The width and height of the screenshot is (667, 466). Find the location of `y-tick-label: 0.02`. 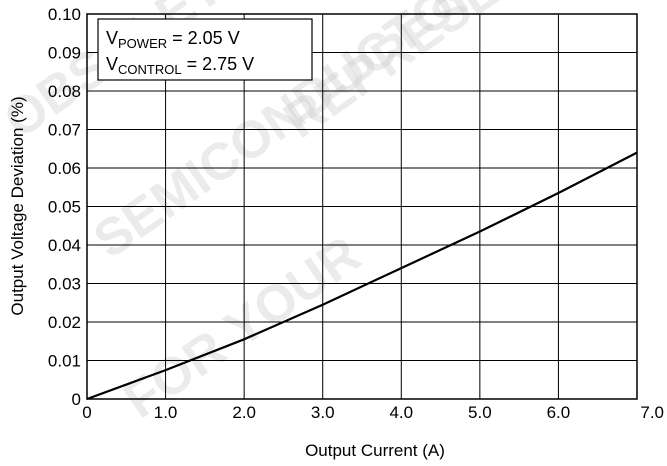

y-tick-label: 0.02 is located at coordinates (64, 322).